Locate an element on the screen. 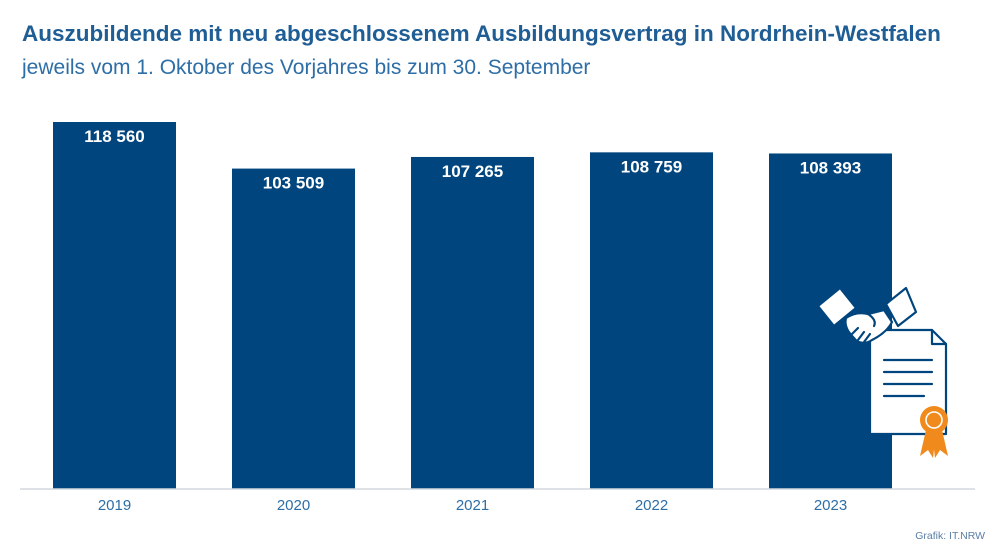 The width and height of the screenshot is (999, 550). x-tick-label: 2021 is located at coordinates (472, 505).